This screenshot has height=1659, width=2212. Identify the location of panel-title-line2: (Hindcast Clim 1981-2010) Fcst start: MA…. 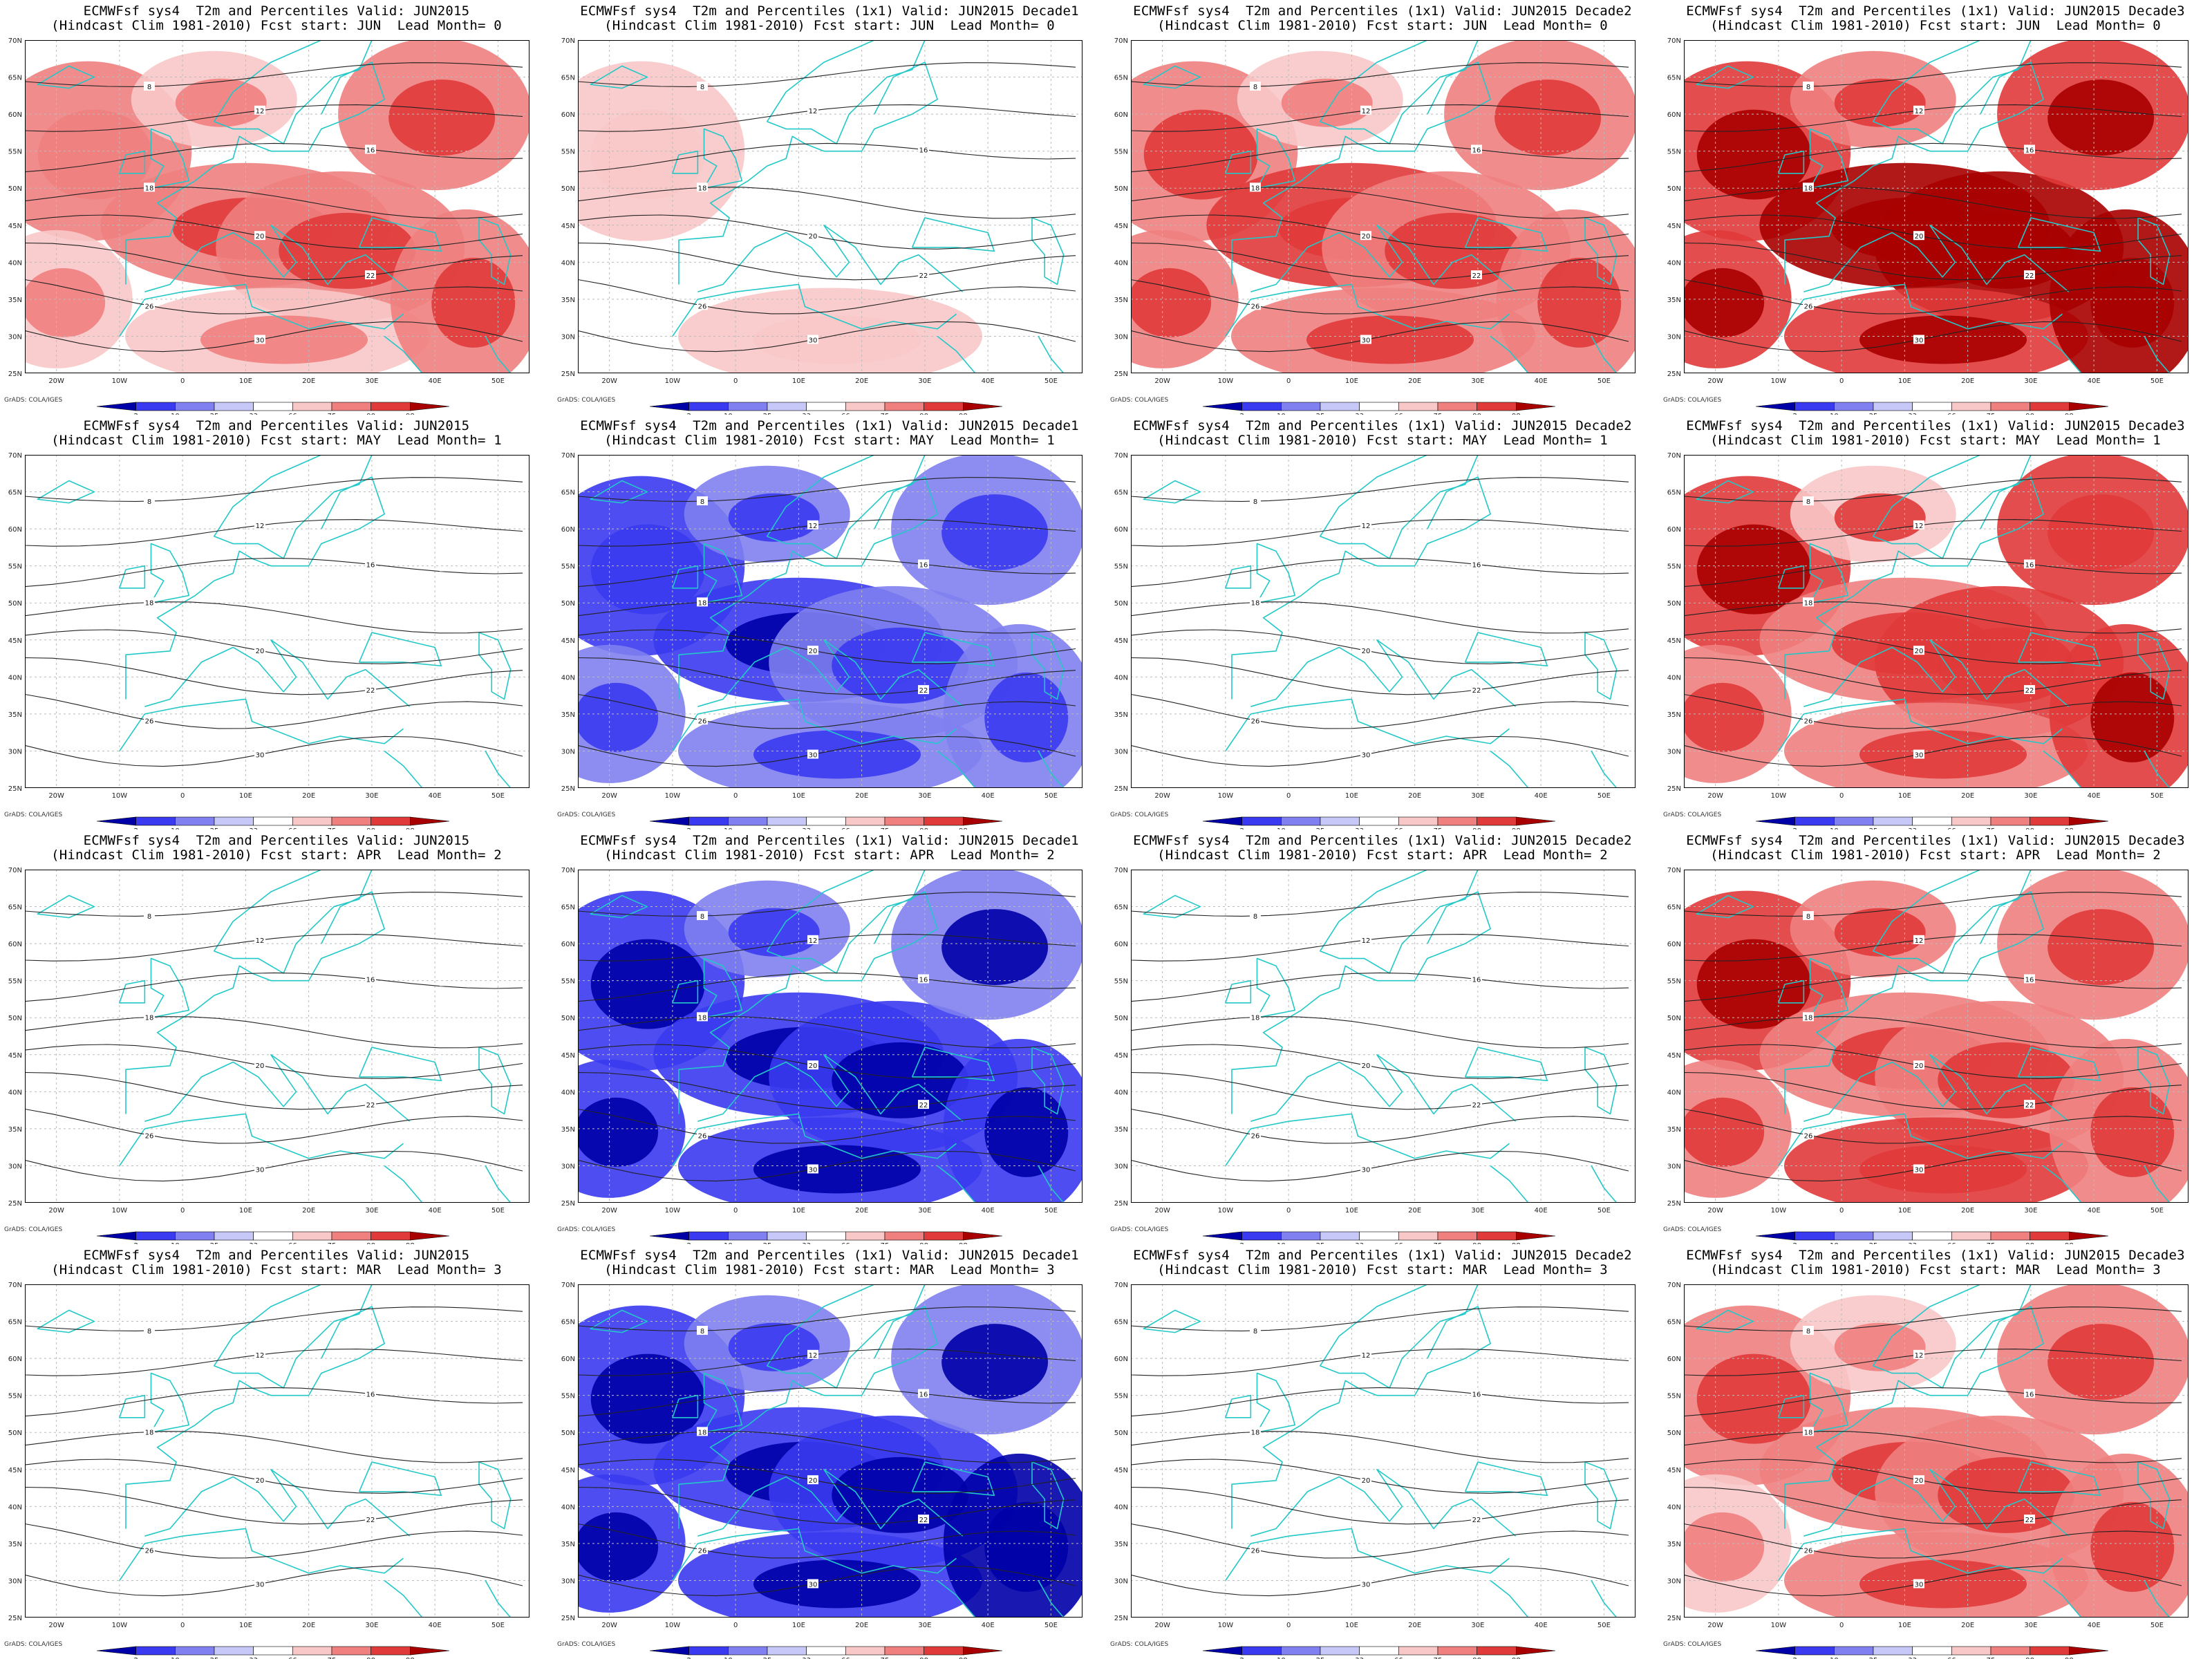
(829, 1269).